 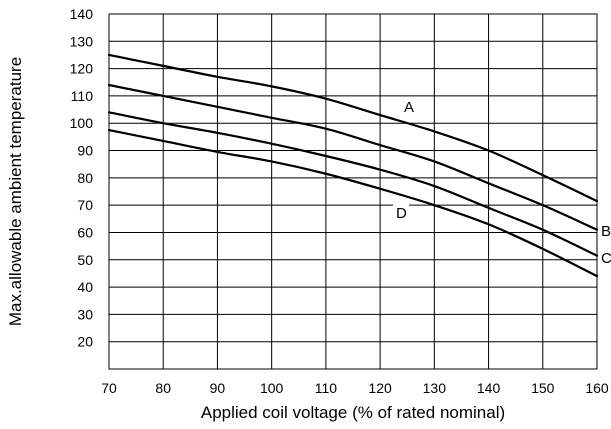 What do you see at coordinates (15, 191) in the screenshot?
I see `y-axis-label: Max.allowable ambient temperature` at bounding box center [15, 191].